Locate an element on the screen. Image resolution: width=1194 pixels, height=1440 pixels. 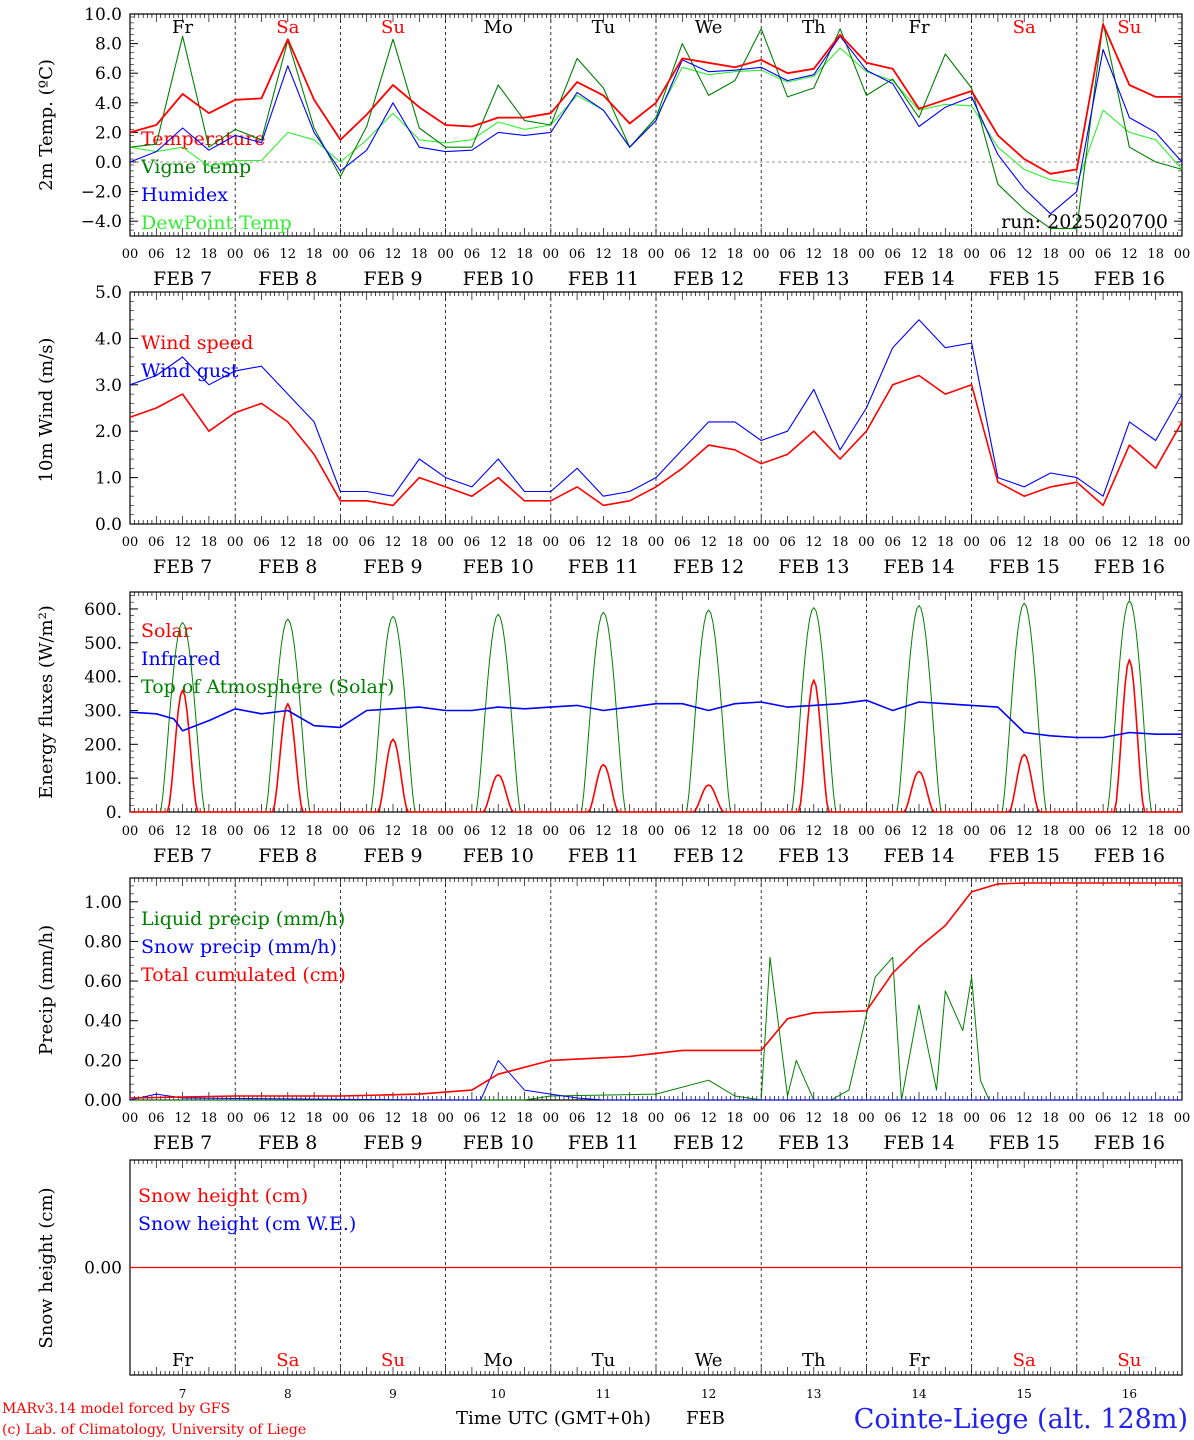
date-label: FEB 7 is located at coordinates (182, 567).